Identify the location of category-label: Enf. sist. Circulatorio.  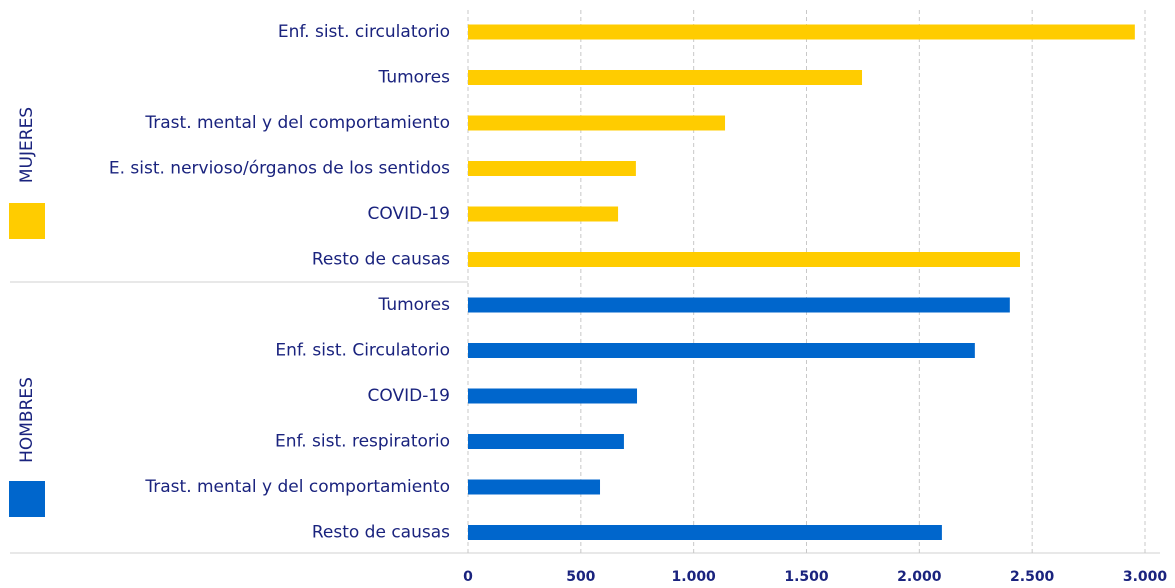
(362, 351).